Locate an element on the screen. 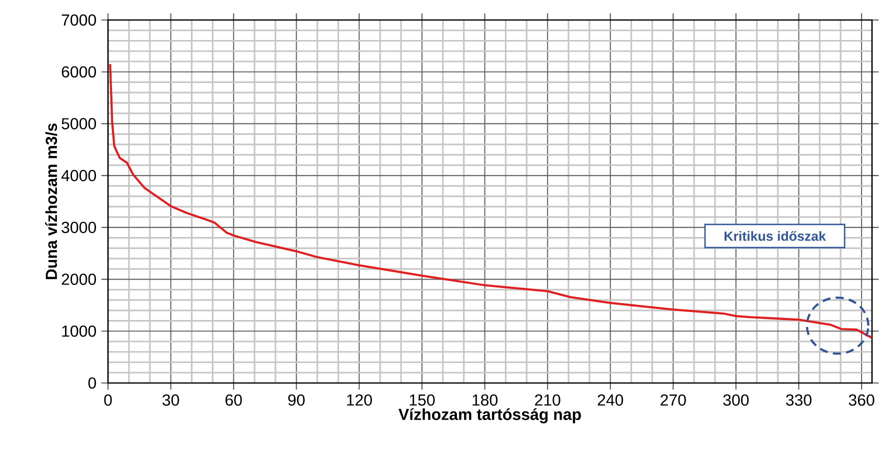 The height and width of the screenshot is (453, 884). y-tick-label: 7000 is located at coordinates (79, 20).